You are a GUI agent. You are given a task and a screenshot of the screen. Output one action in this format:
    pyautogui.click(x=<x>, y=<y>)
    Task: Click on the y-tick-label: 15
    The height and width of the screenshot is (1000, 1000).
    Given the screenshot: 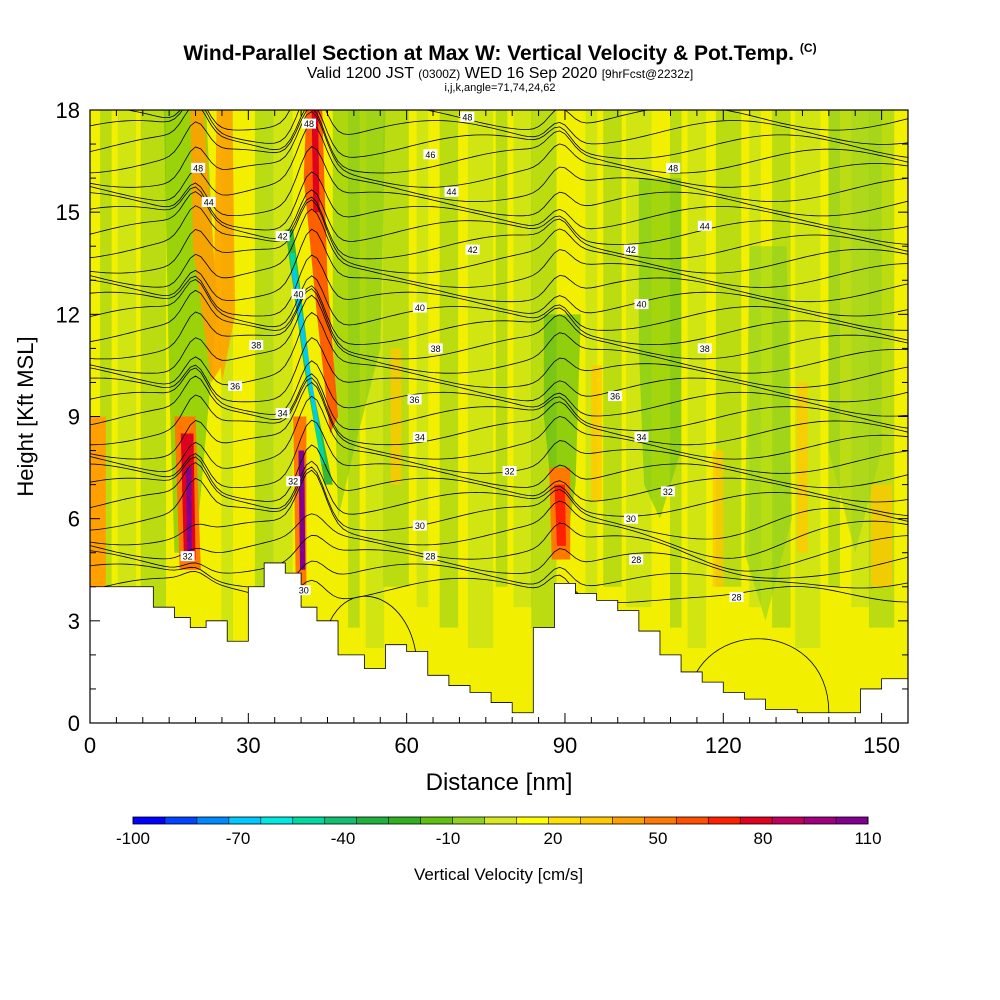 What is the action you would take?
    pyautogui.click(x=68, y=212)
    